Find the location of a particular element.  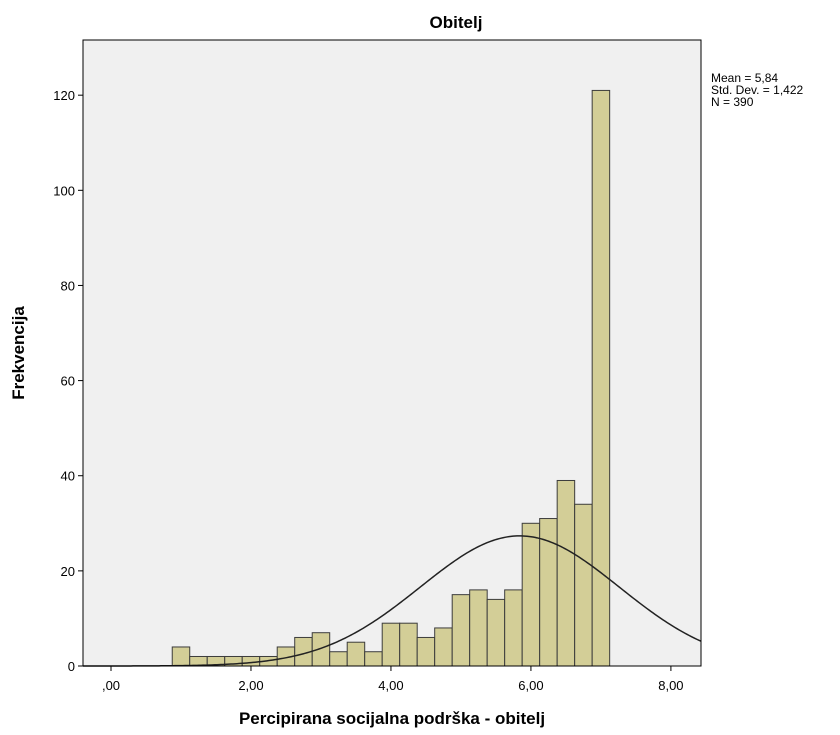

y-tick-label: 20 is located at coordinates (68, 571).